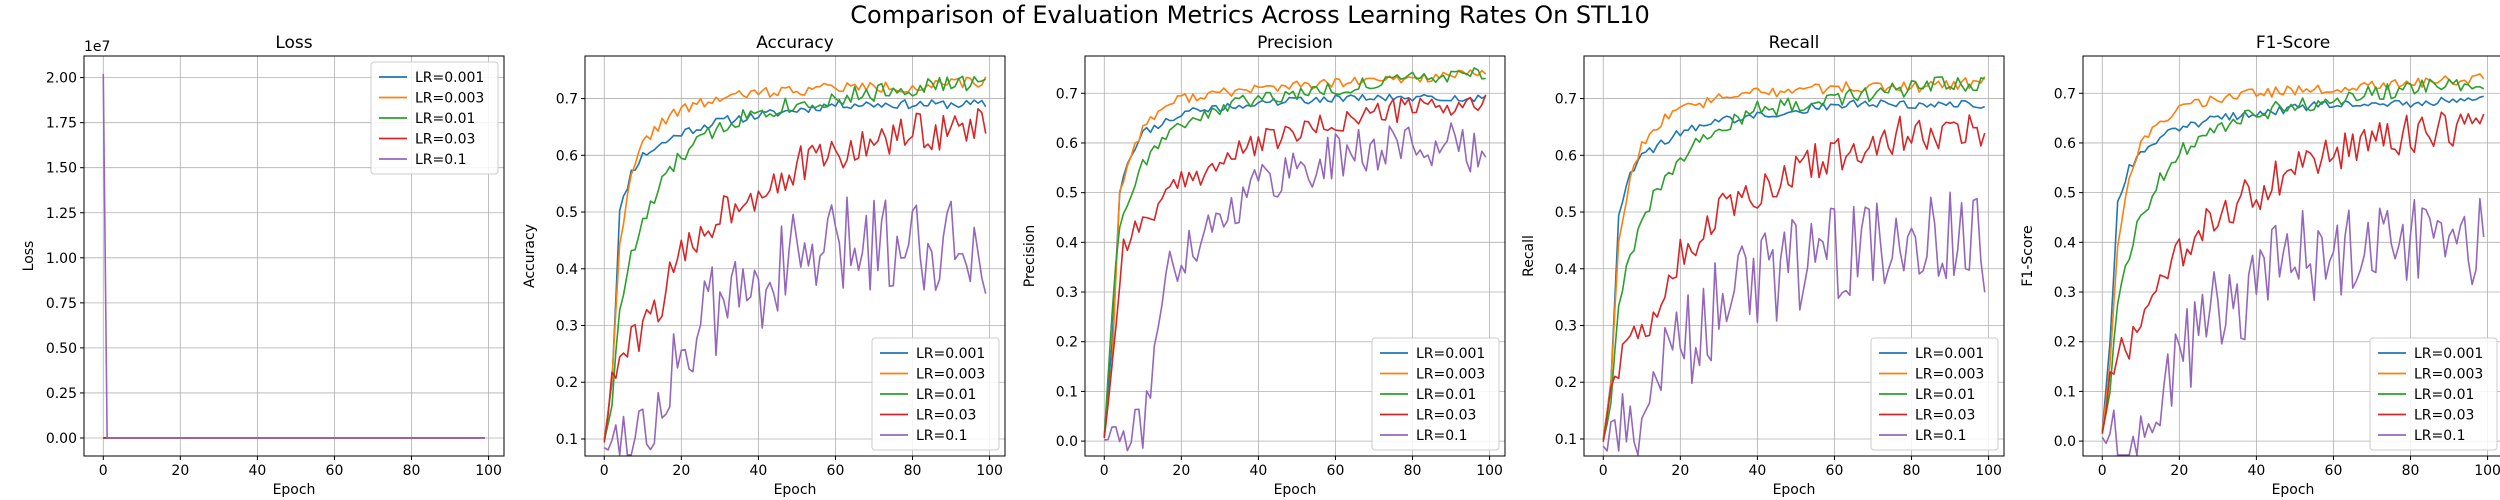  What do you see at coordinates (530, 256) in the screenshot?
I see `y-axis-label: Accuracy` at bounding box center [530, 256].